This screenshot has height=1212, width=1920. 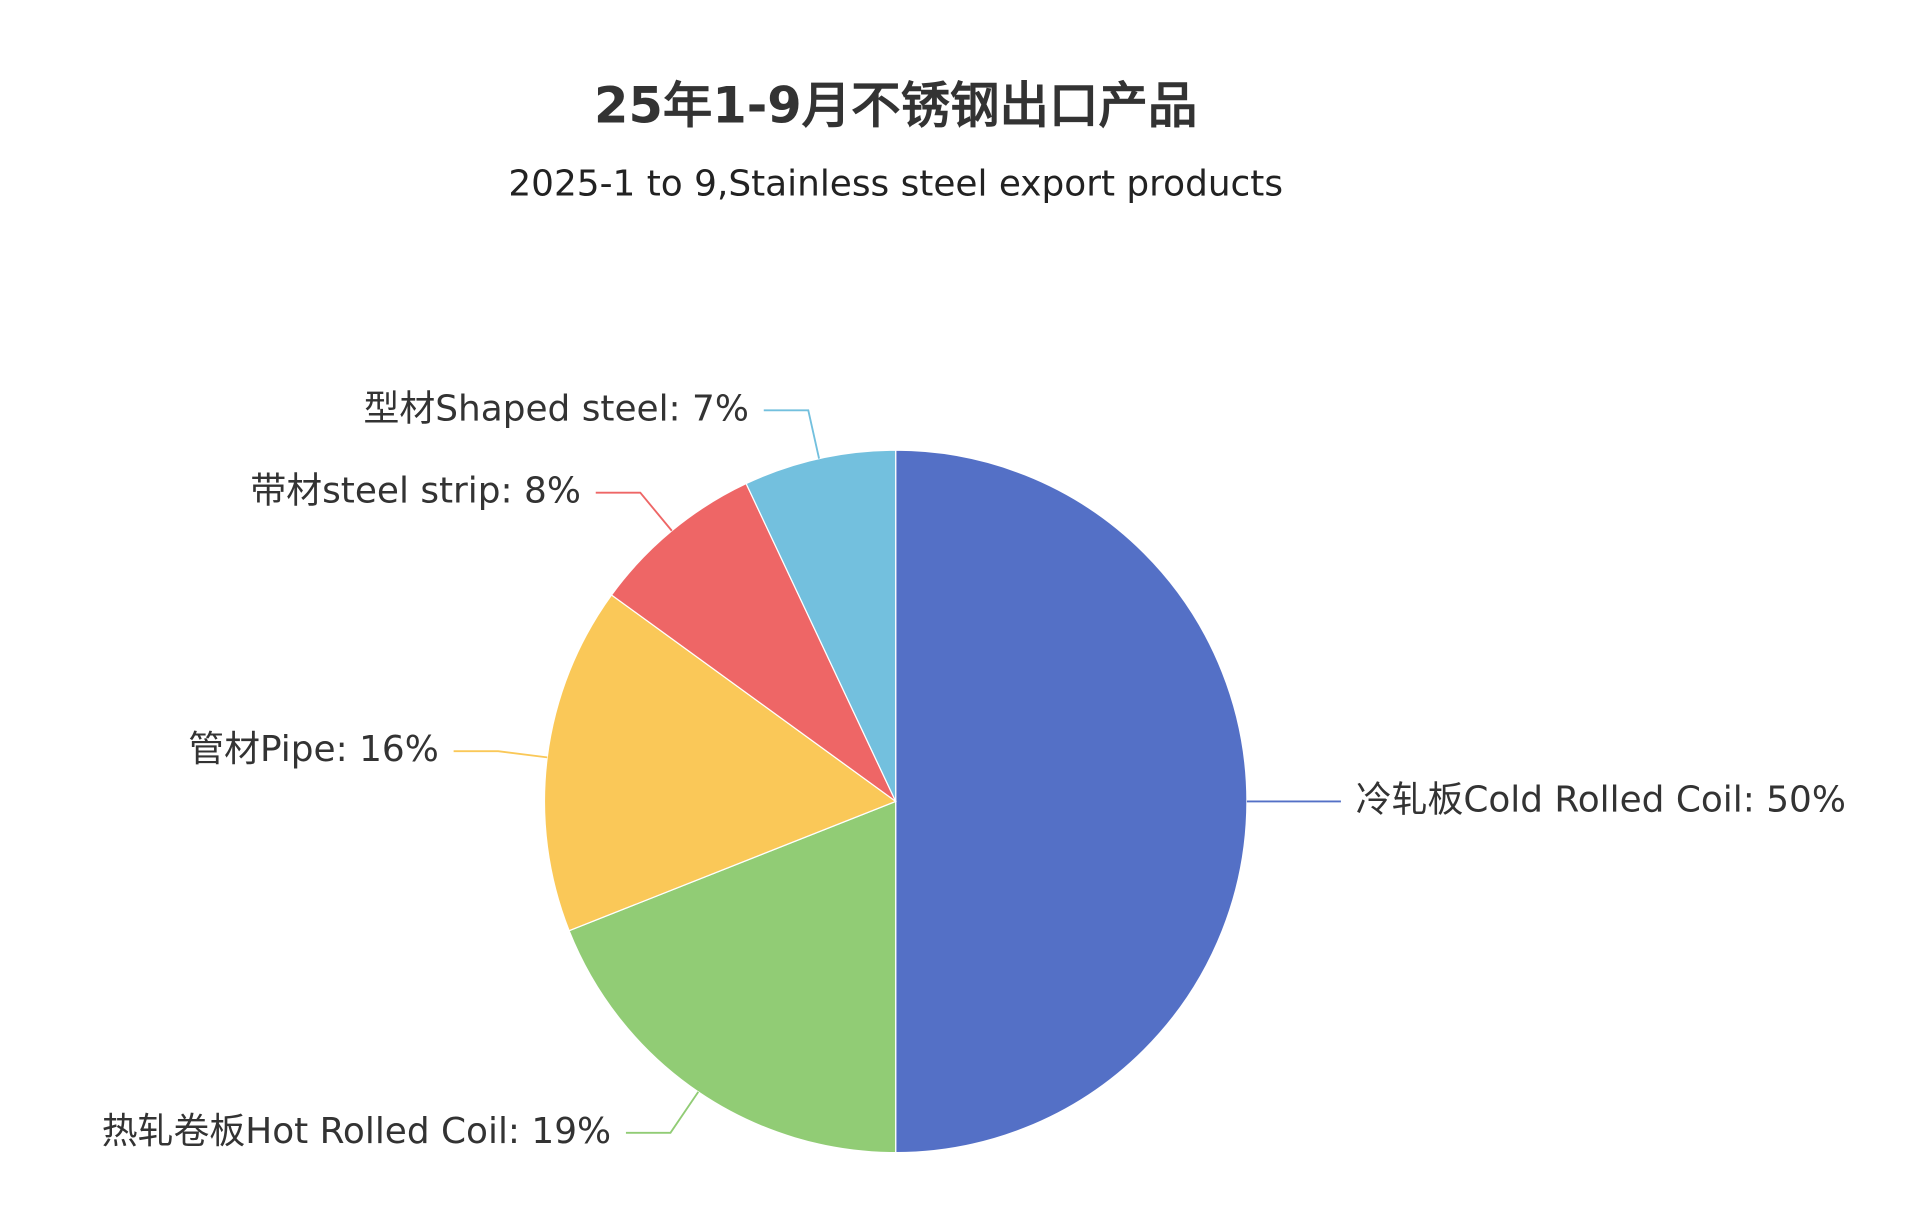 What do you see at coordinates (556, 408) in the screenshot?
I see `slice-label: 型材Shaped steel: 7%` at bounding box center [556, 408].